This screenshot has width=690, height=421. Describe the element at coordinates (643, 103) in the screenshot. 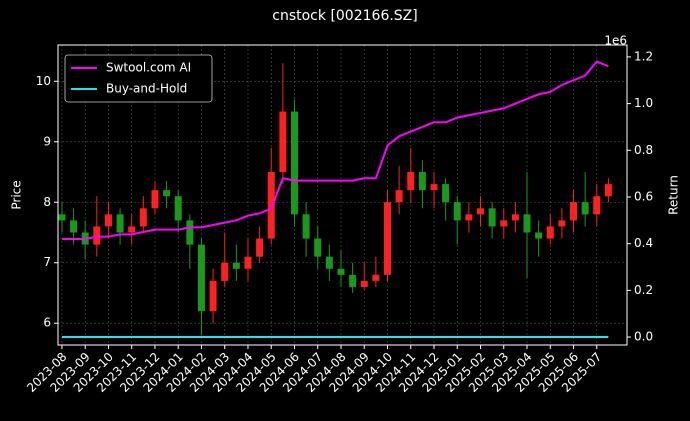

I see `y2-tick-label: 1.0` at that location.